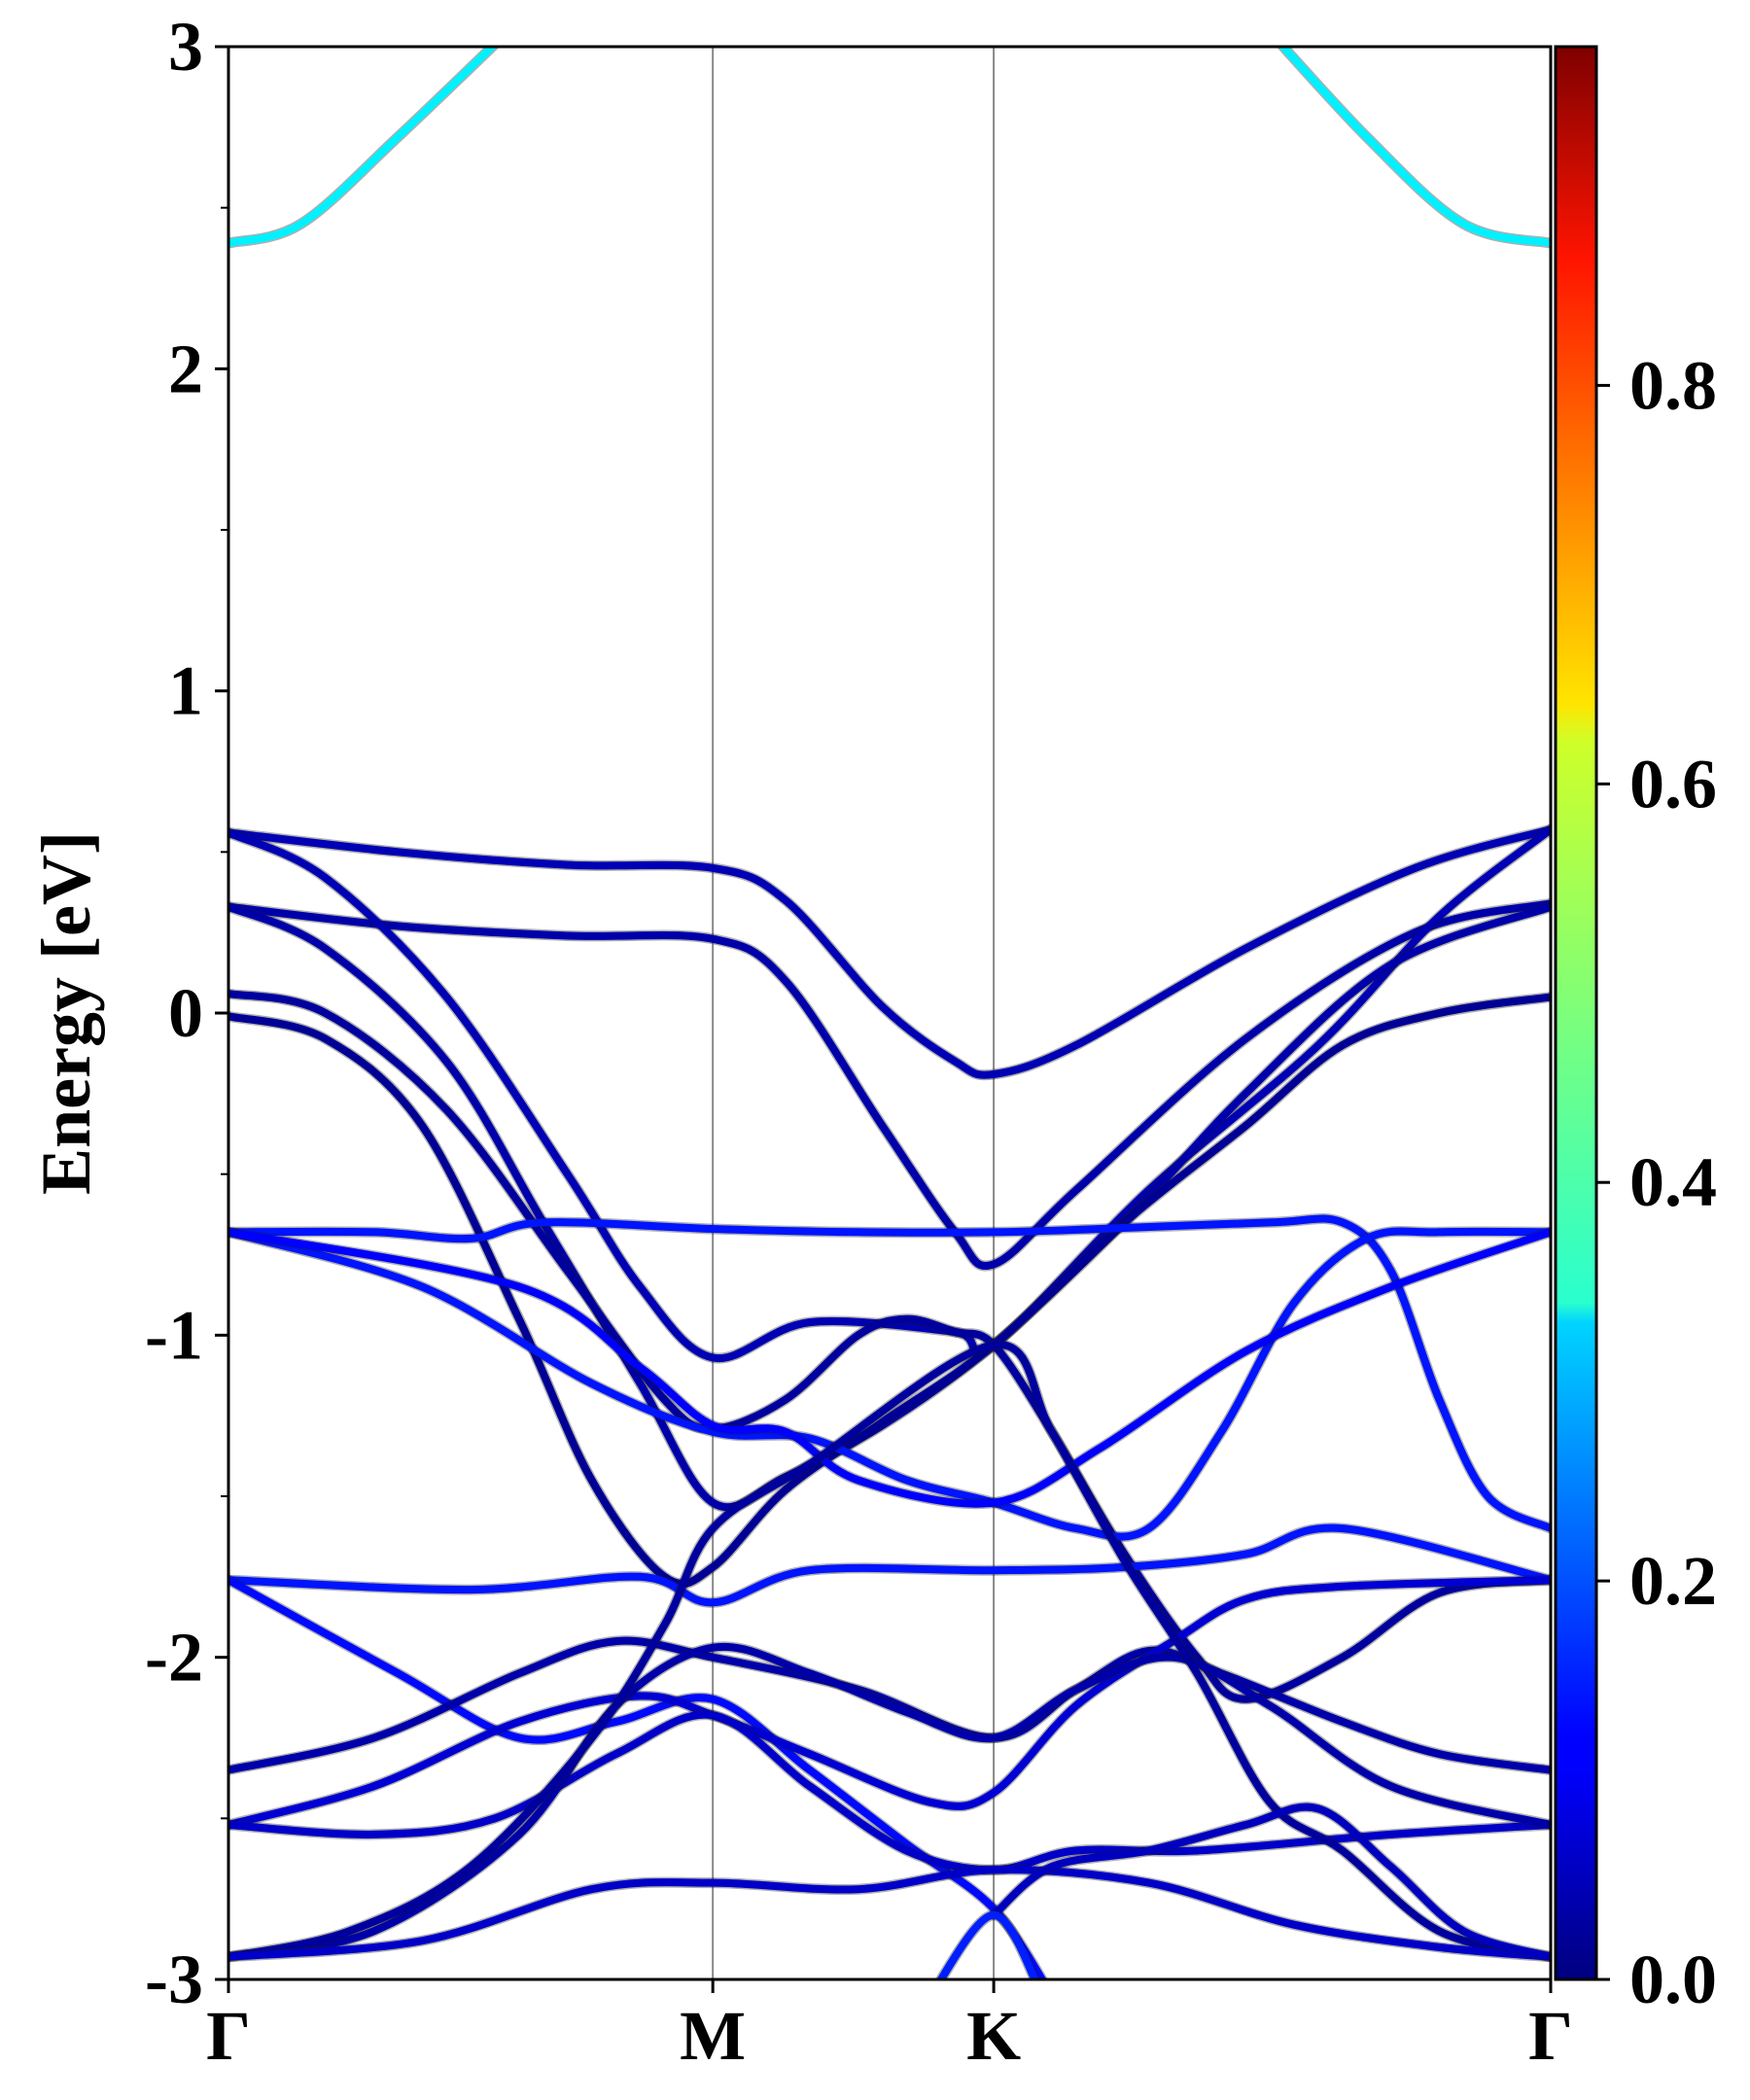 Image resolution: width=1750 pixels, height=2100 pixels. I want to click on y-tick-label: -1, so click(174, 1335).